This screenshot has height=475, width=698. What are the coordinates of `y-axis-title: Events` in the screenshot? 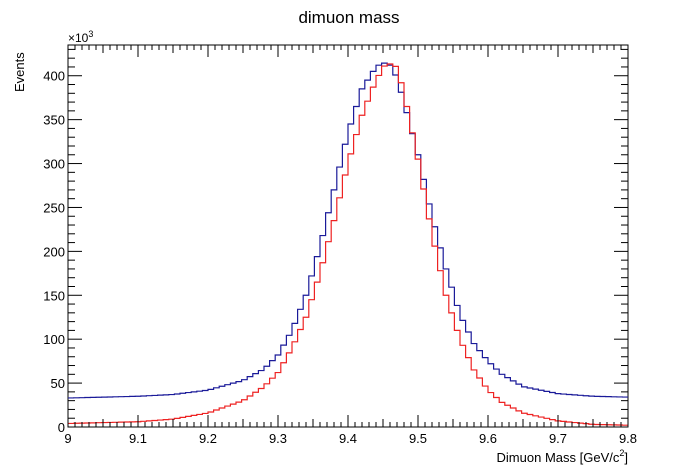 It's located at (19, 72).